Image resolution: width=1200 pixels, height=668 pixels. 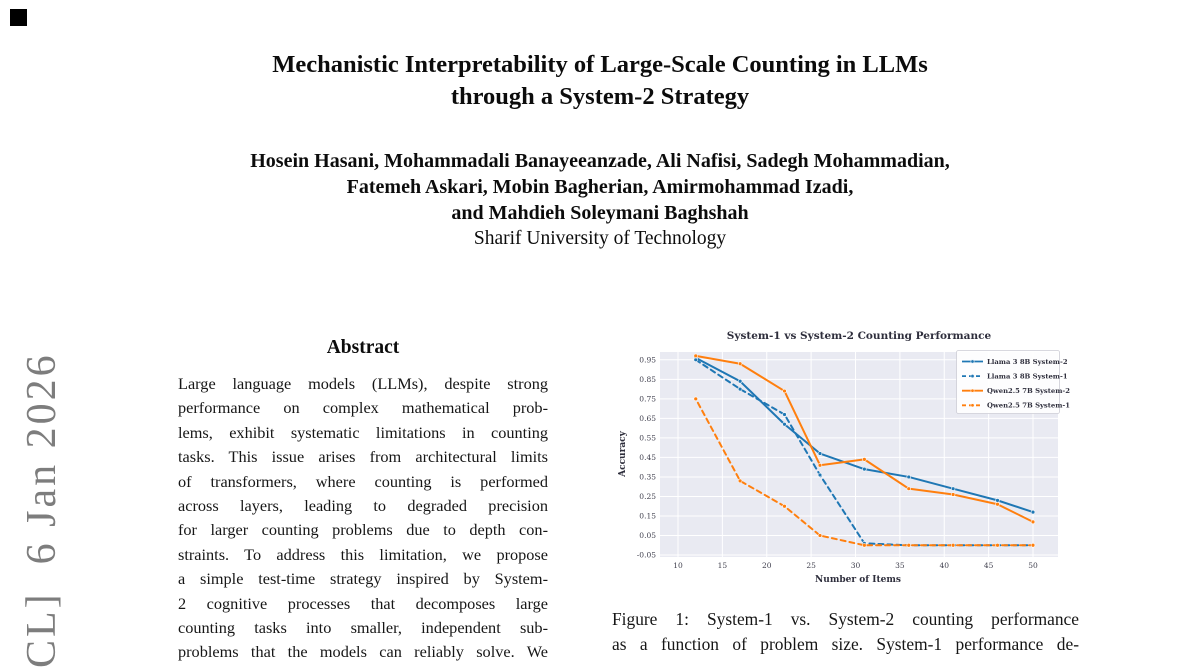 I want to click on legend-label: Llama 3 8B System-2, so click(x=1027, y=362).